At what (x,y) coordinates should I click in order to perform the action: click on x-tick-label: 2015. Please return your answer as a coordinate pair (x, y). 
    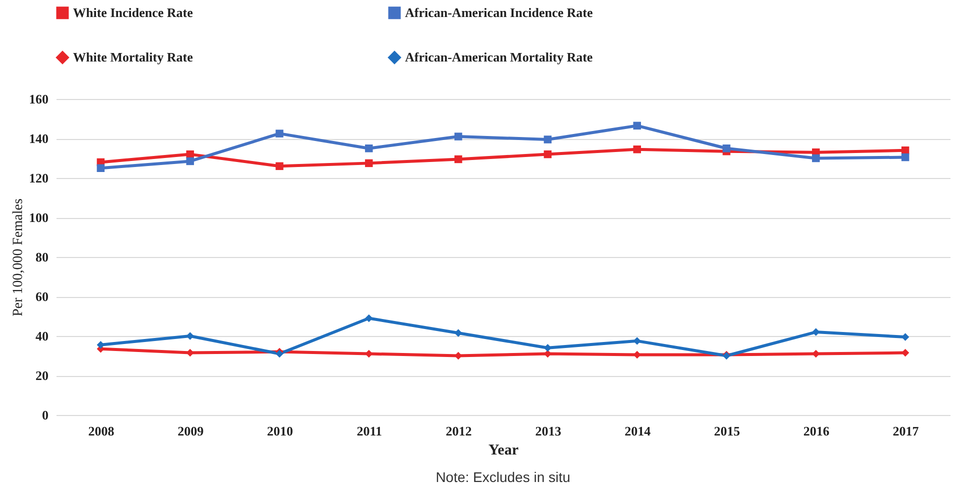
    Looking at the image, I should click on (727, 431).